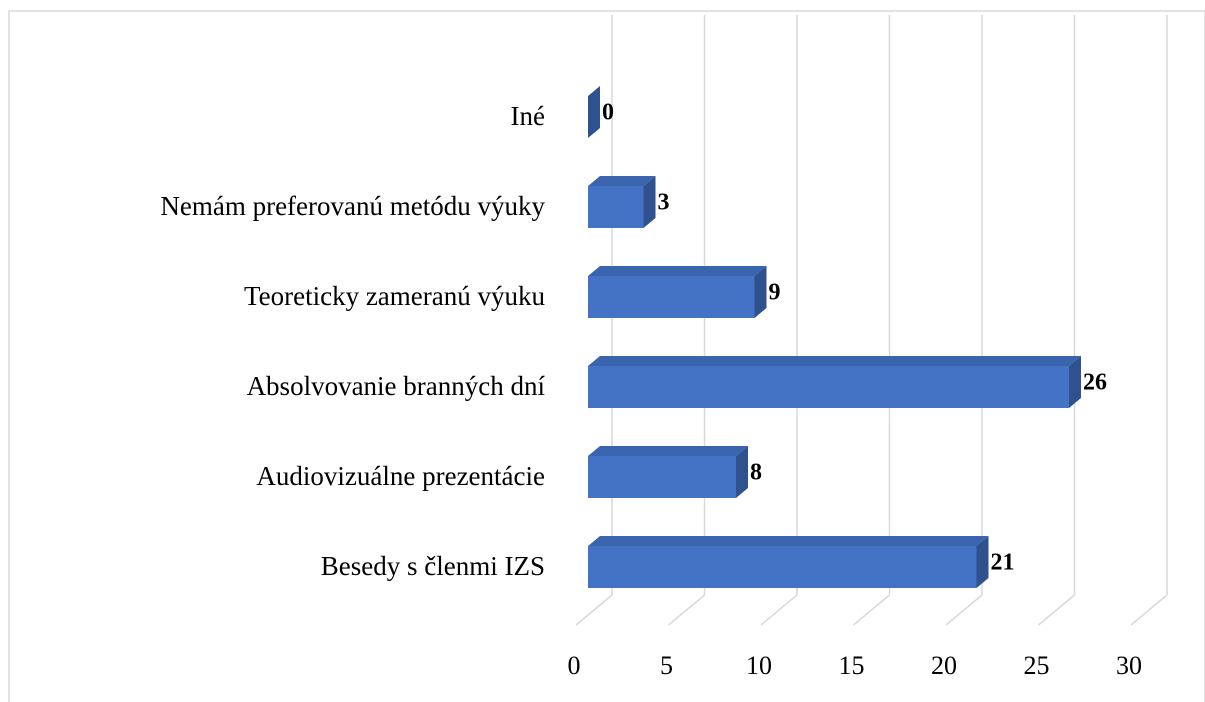 This screenshot has height=702, width=1205. I want to click on category-label: Besedy s členmi IZS, so click(433, 566).